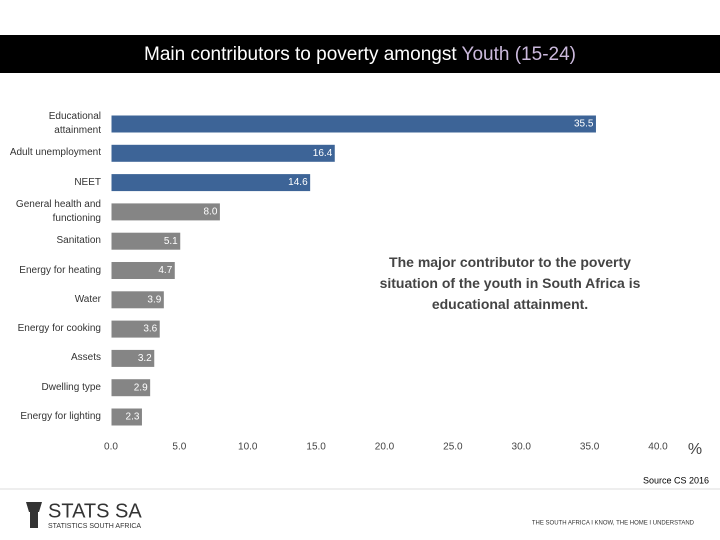 The height and width of the screenshot is (540, 720). I want to click on value-label: 2.9, so click(141, 387).